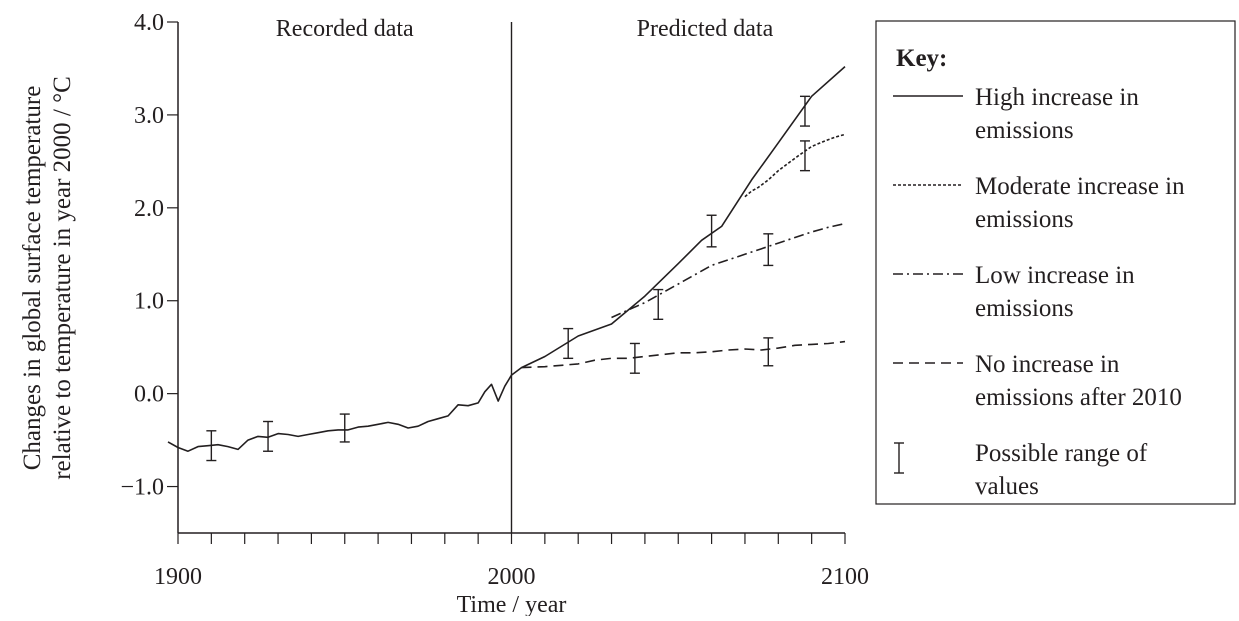 The height and width of the screenshot is (621, 1239). I want to click on series-line-recorded, so click(340, 413).